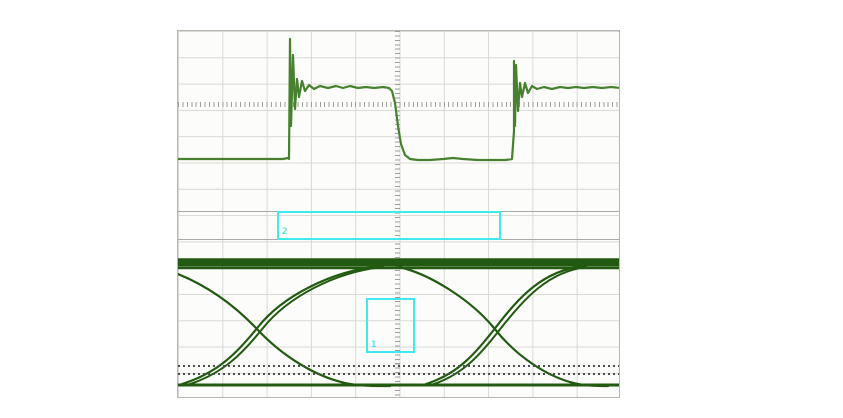  I want to click on cyan-rect-channel-label: 2, so click(285, 232).